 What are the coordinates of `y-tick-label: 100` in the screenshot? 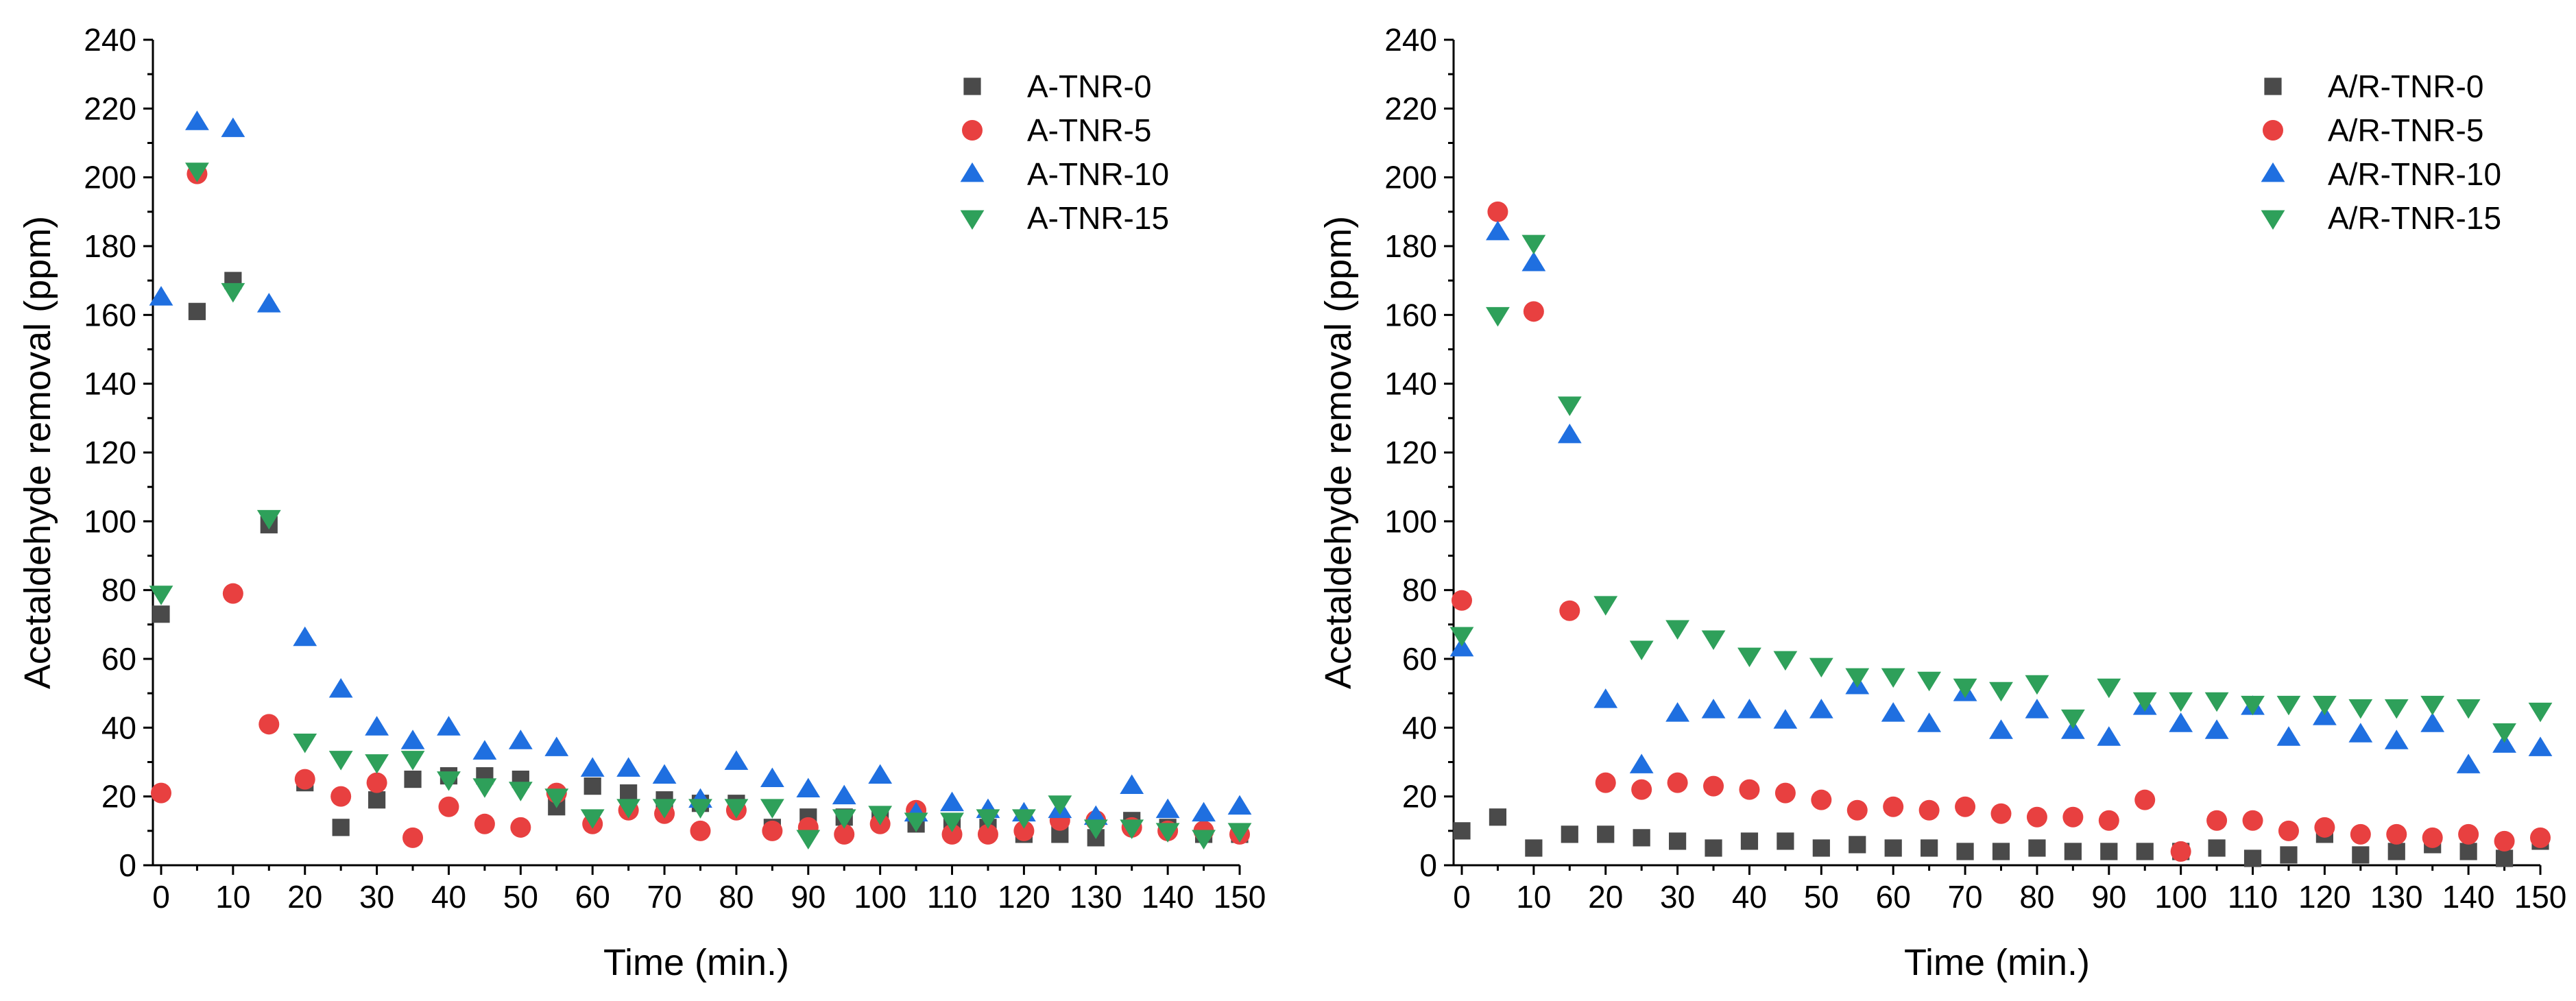 It's located at (1411, 521).